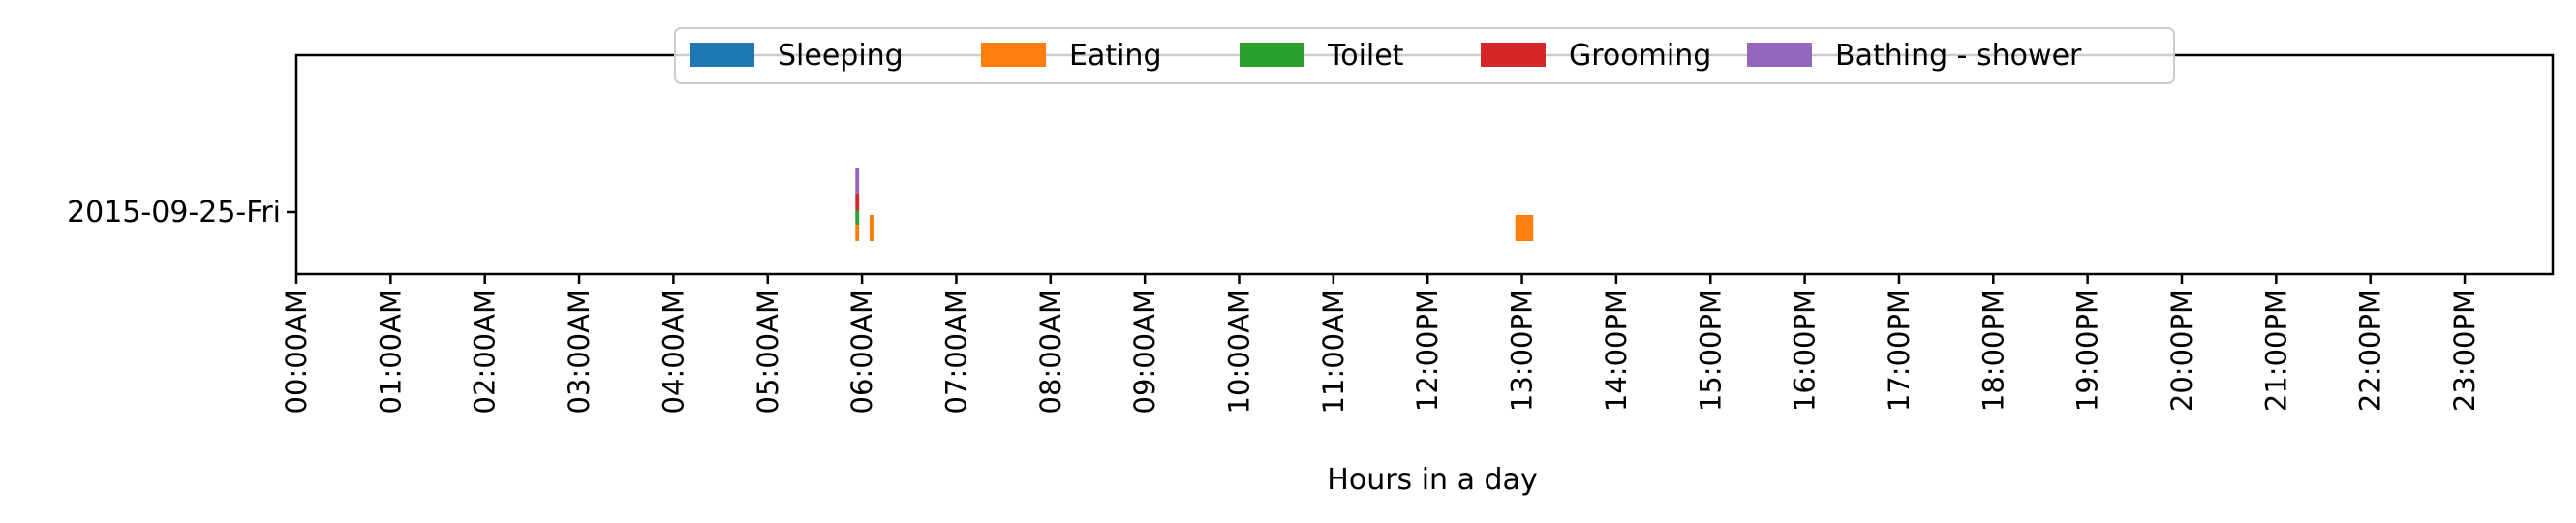  What do you see at coordinates (857, 217) in the screenshot?
I see `bar-toilet` at bounding box center [857, 217].